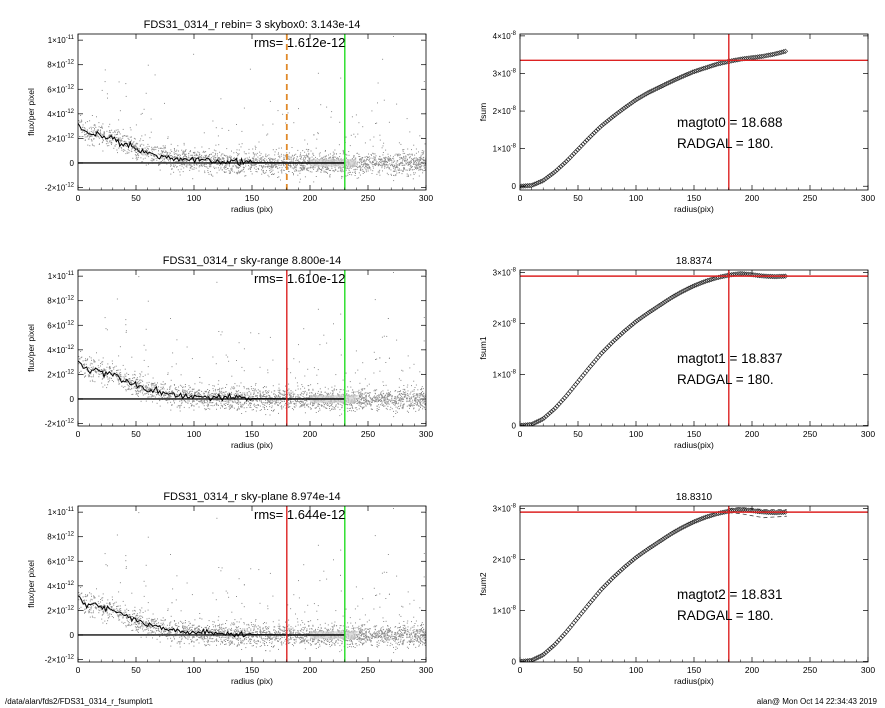 The image size is (885, 708). I want to click on x-axis-label: radius(pix), so click(694, 209).